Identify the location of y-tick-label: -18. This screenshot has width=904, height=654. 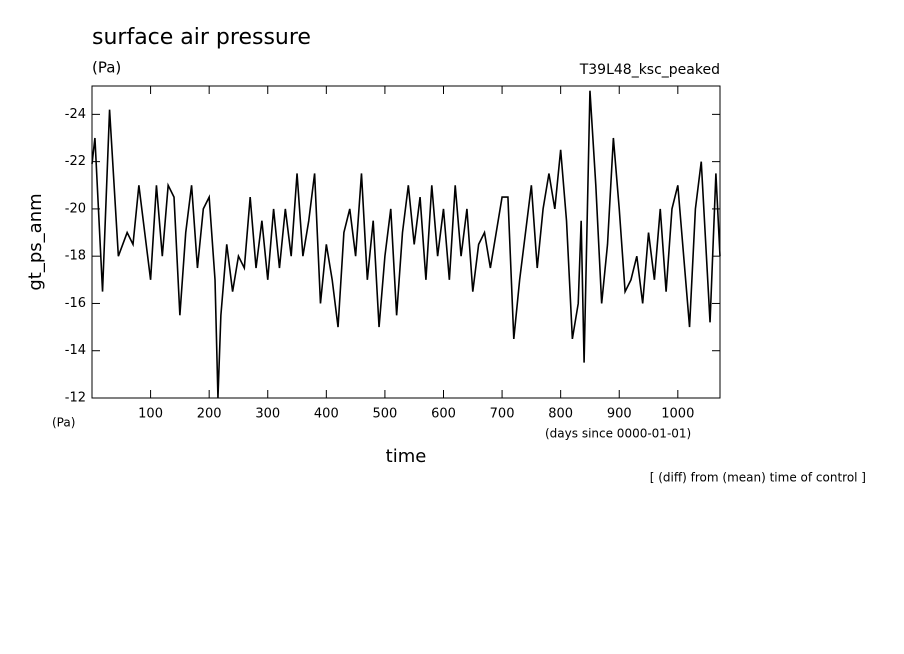
(75, 256).